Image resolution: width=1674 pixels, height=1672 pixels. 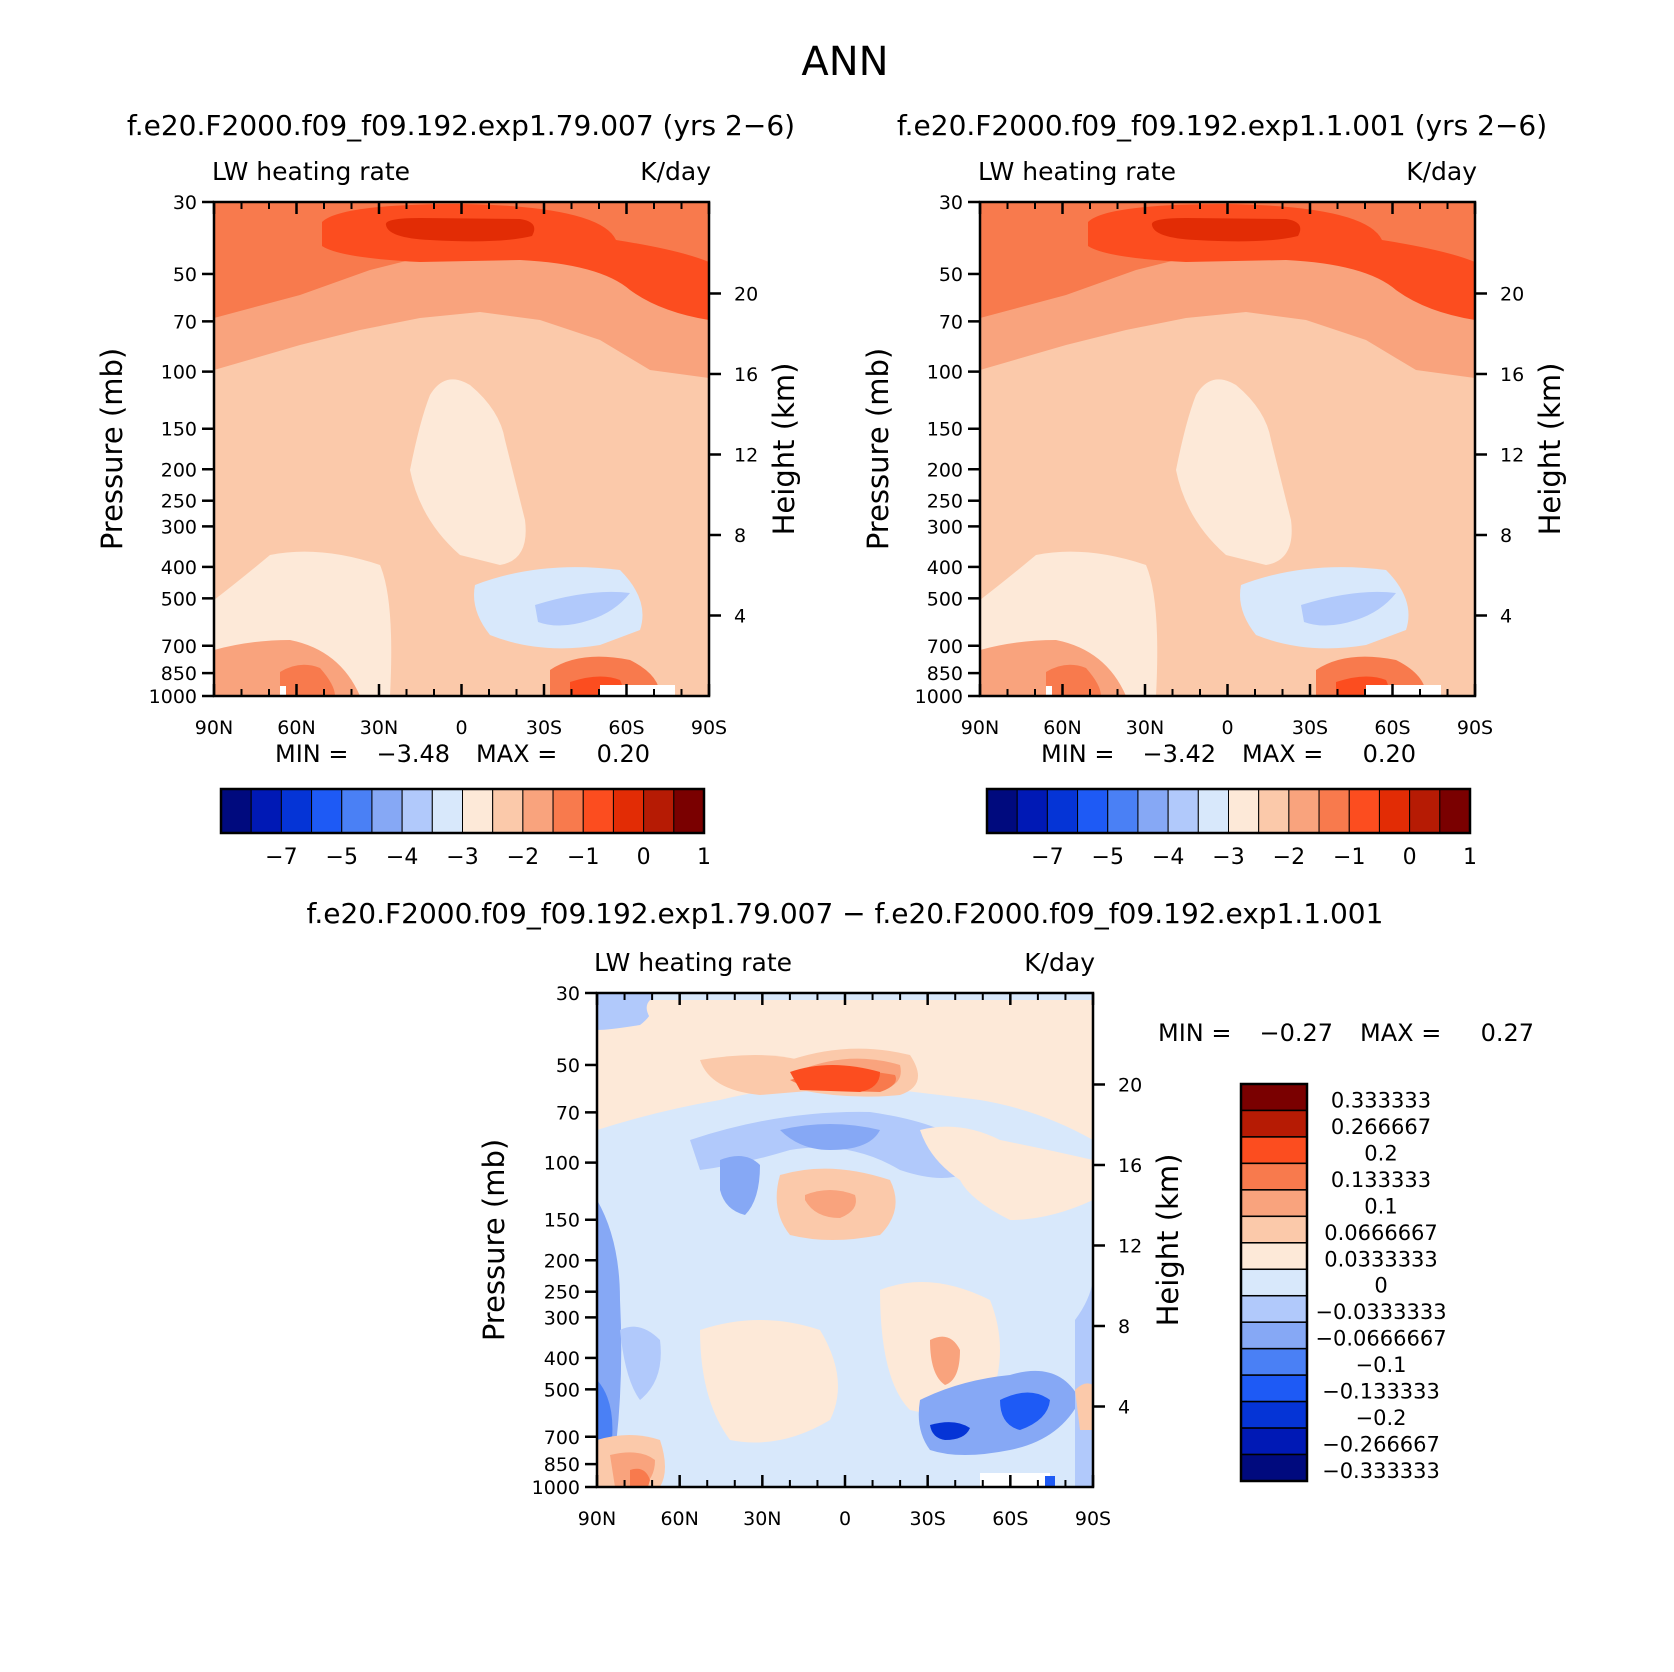 What do you see at coordinates (1282, 754) in the screenshot?
I see `panel-2-max-label: MAX =` at bounding box center [1282, 754].